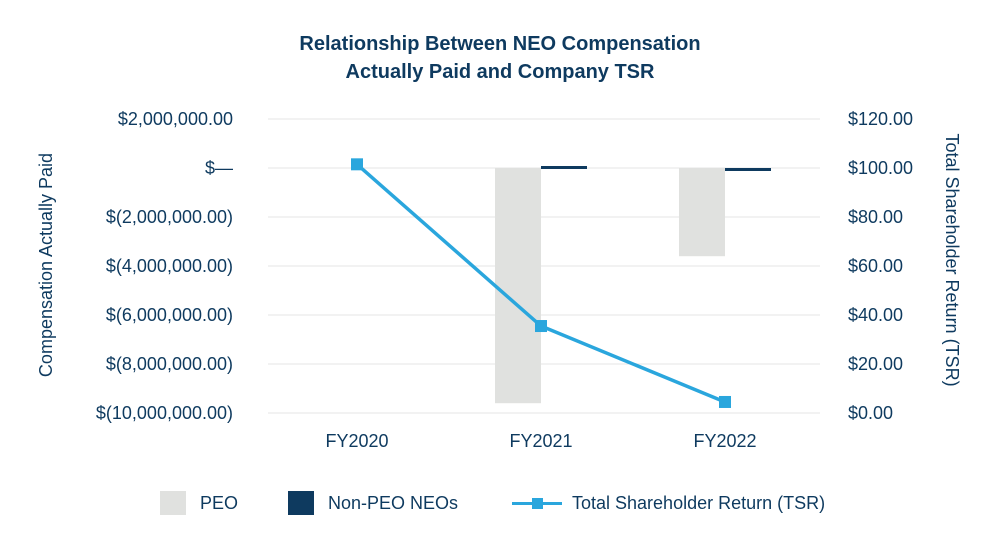 The height and width of the screenshot is (550, 1000). I want to click on y2-tick-label: $20.00, so click(875, 364).